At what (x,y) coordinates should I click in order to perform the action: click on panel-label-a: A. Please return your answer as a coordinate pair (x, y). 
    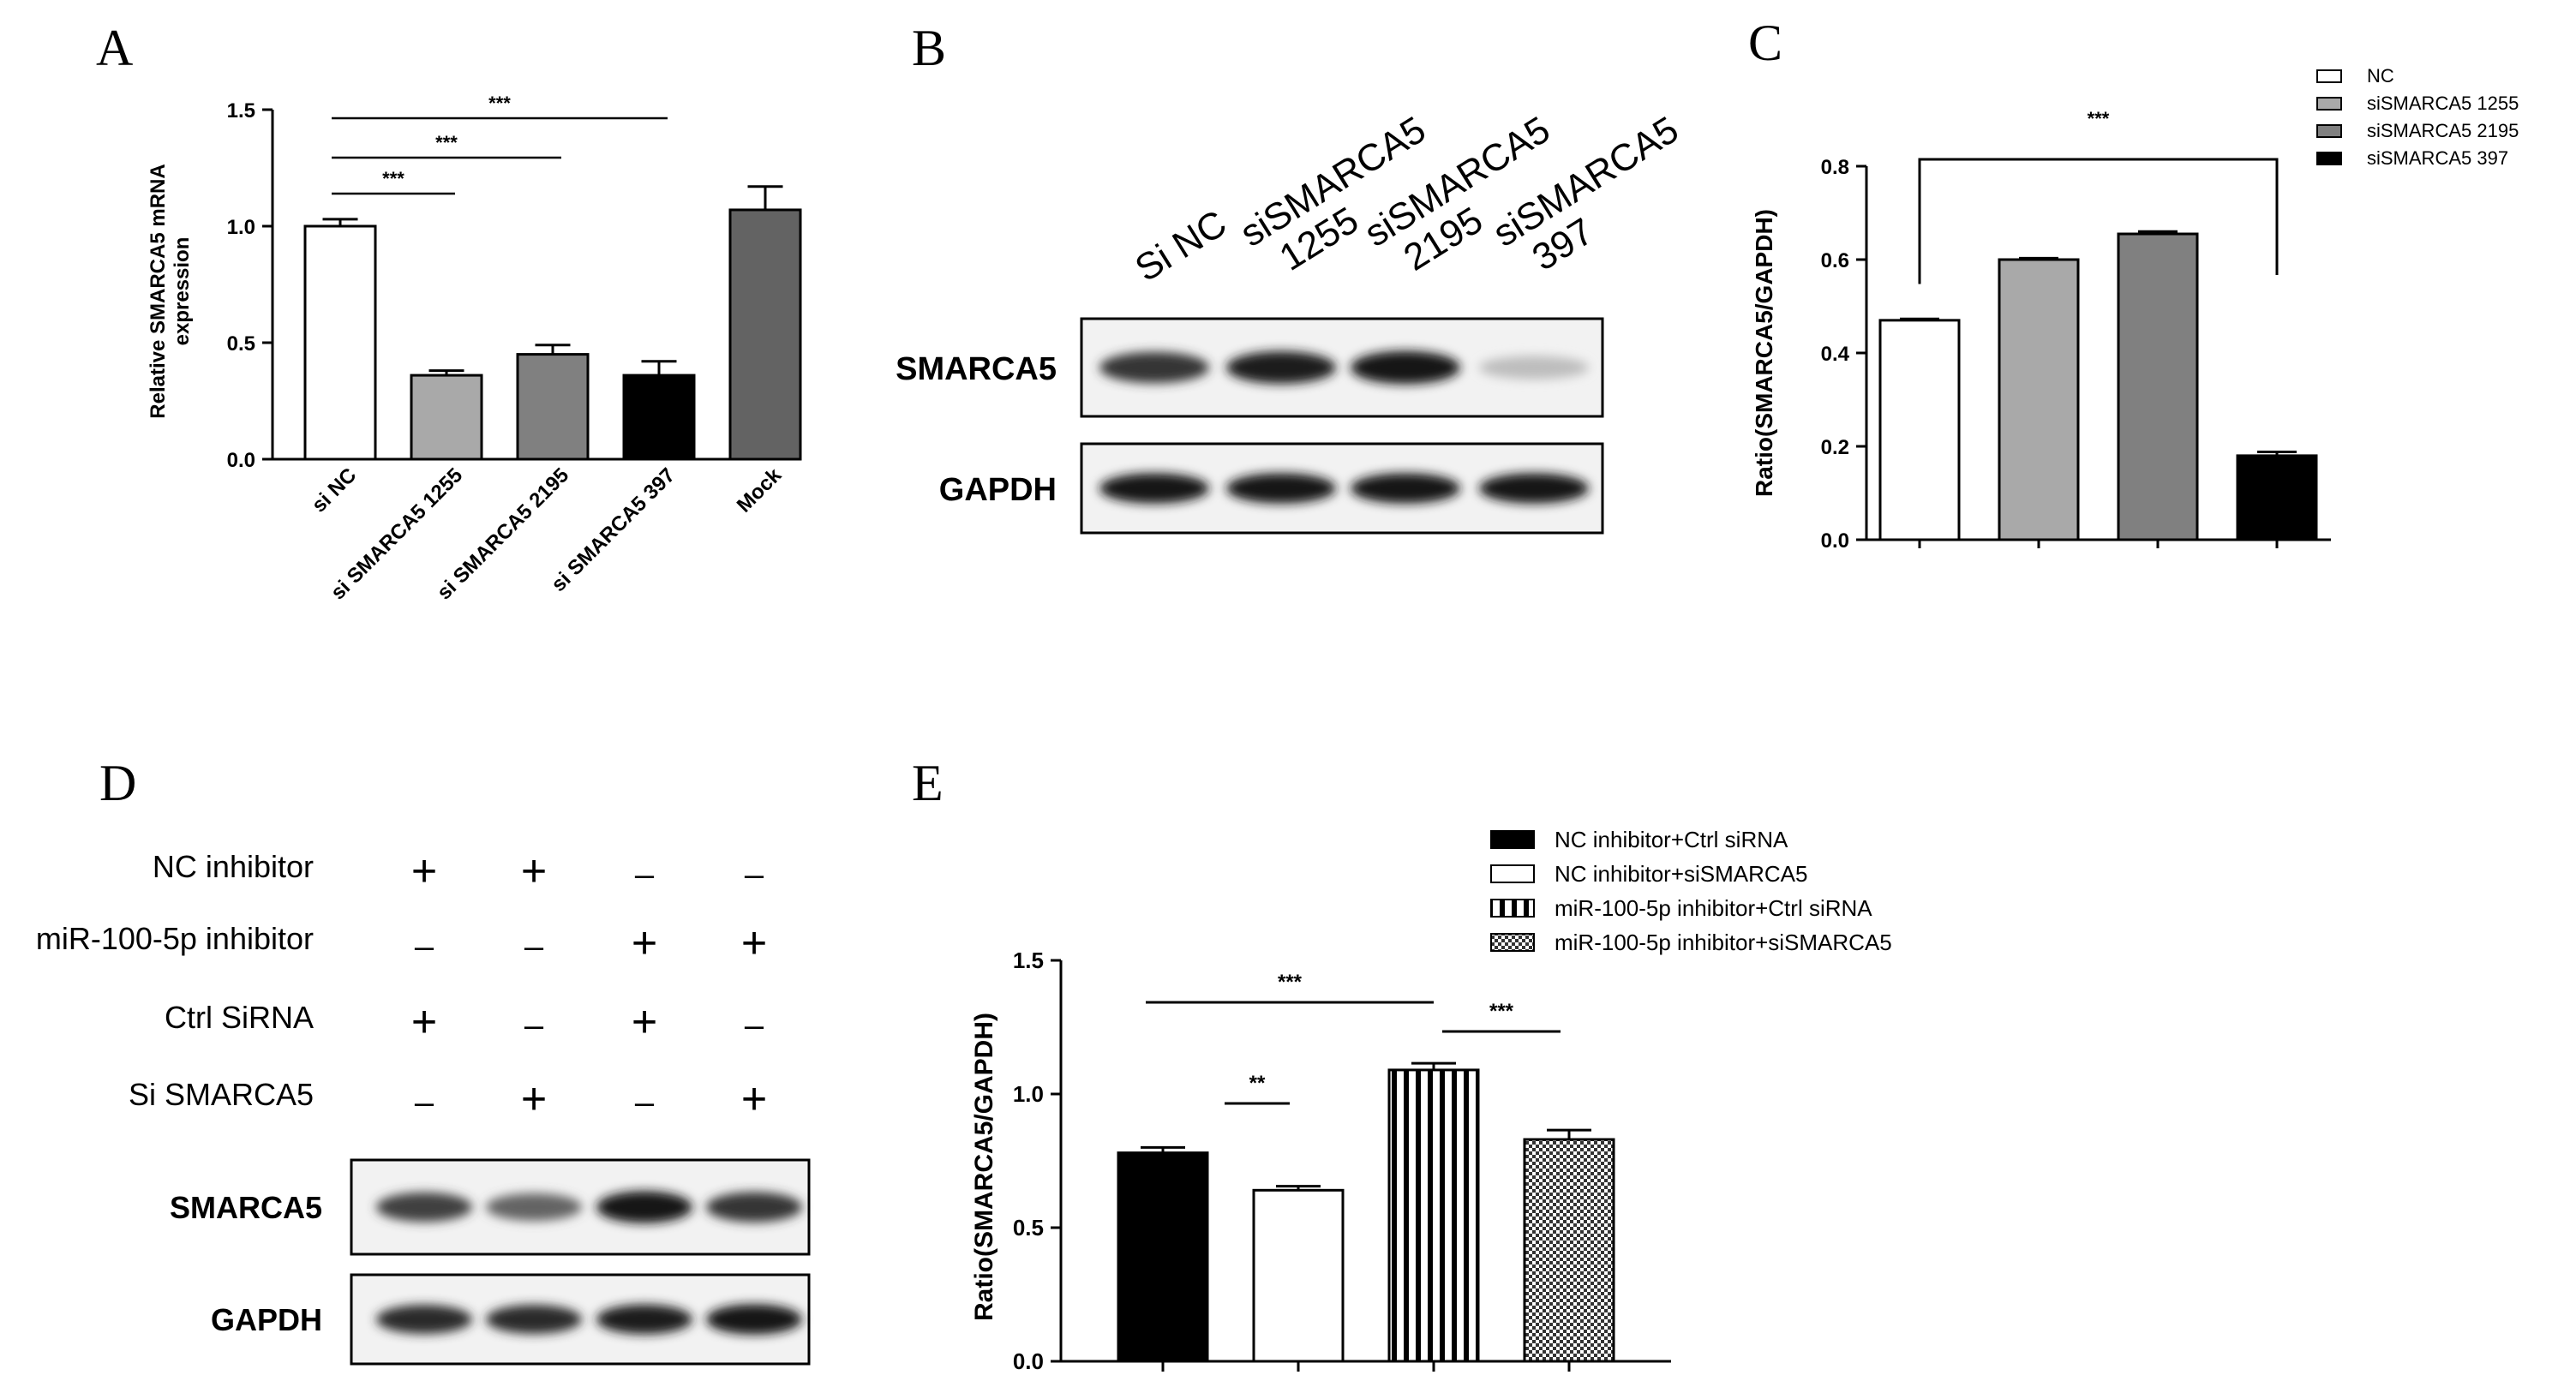
    Looking at the image, I should click on (115, 48).